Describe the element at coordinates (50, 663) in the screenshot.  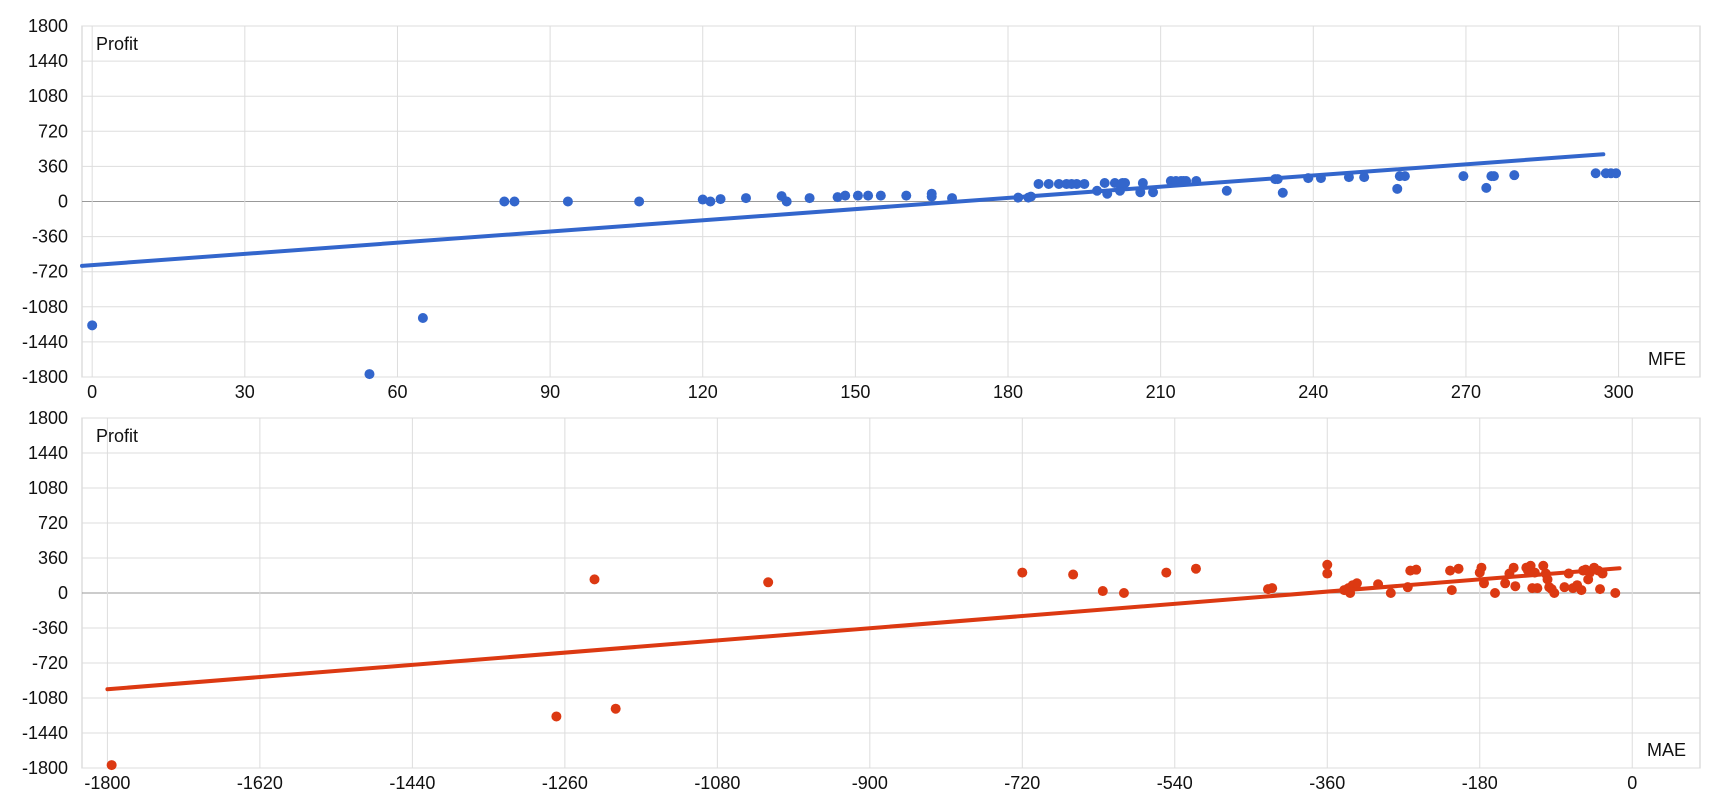
I see `mae-y-tick-label: -720` at that location.